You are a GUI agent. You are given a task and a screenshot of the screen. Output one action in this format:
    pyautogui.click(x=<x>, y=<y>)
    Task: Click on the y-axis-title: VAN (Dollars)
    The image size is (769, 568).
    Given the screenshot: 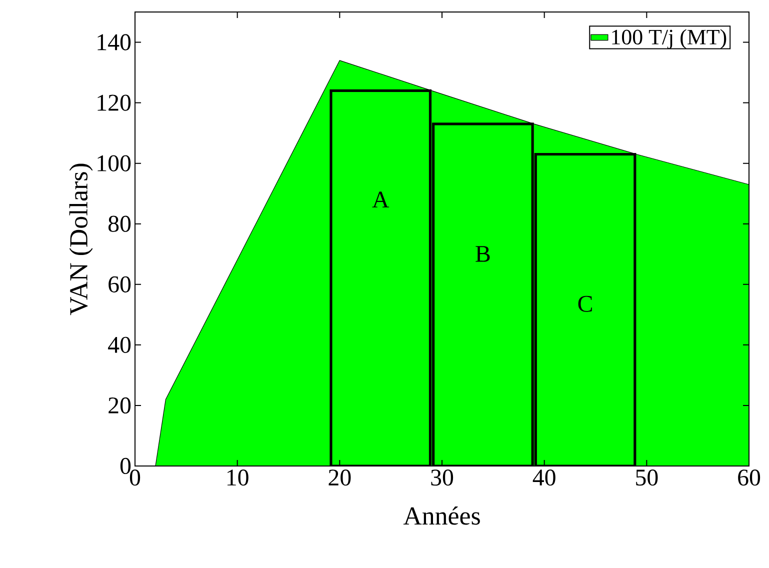 What is the action you would take?
    pyautogui.click(x=81, y=240)
    